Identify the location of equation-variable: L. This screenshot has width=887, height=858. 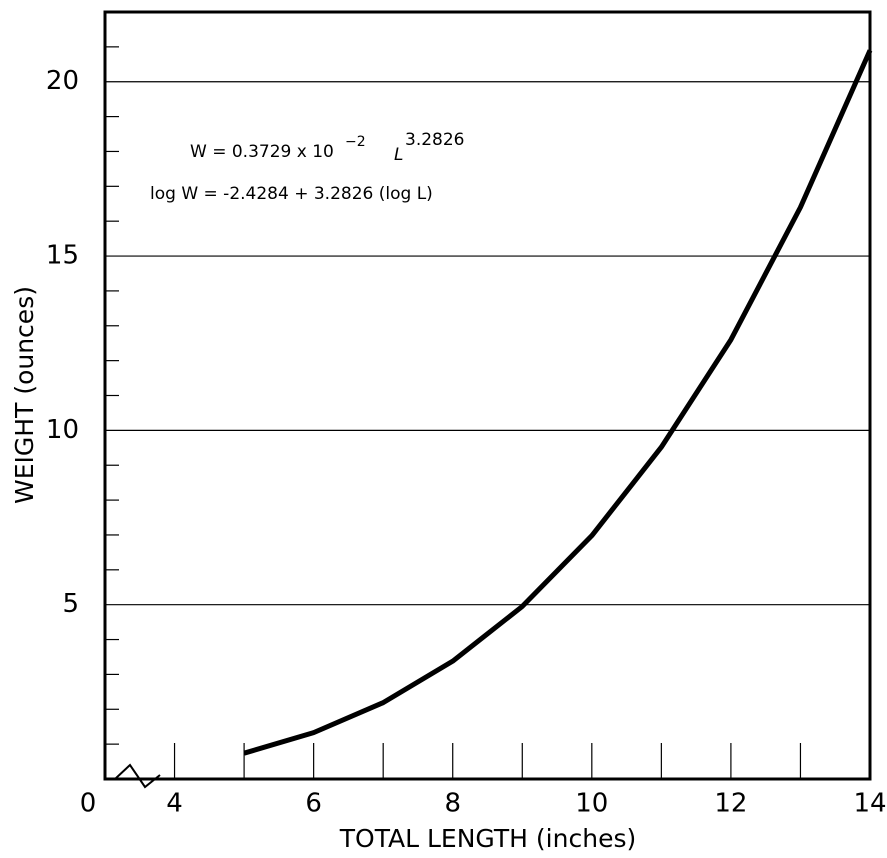
(398, 155).